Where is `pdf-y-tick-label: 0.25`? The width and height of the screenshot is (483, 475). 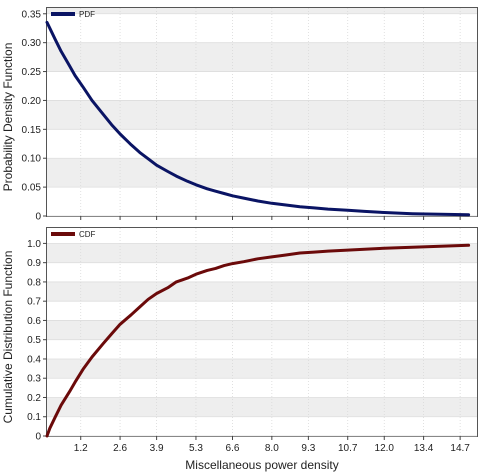 pdf-y-tick-label: 0.25 is located at coordinates (32, 72).